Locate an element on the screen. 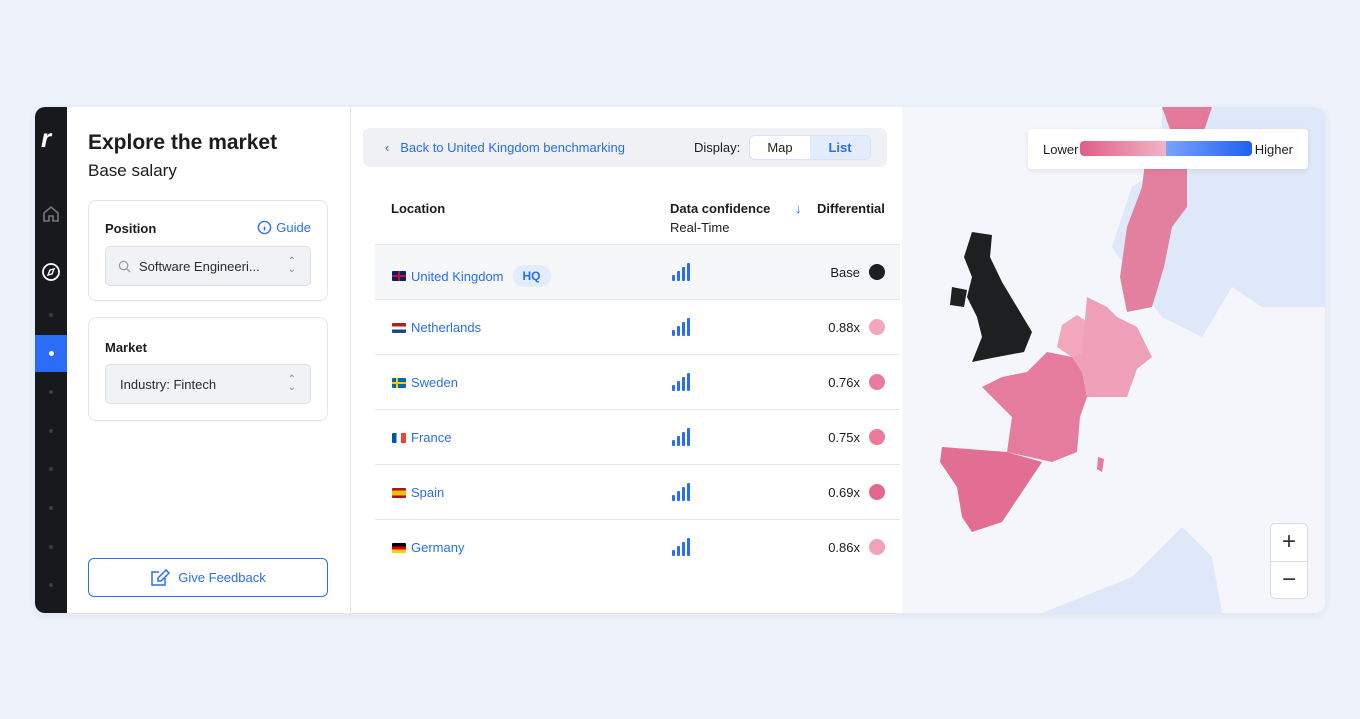  map-region-germany is located at coordinates (1112, 347).